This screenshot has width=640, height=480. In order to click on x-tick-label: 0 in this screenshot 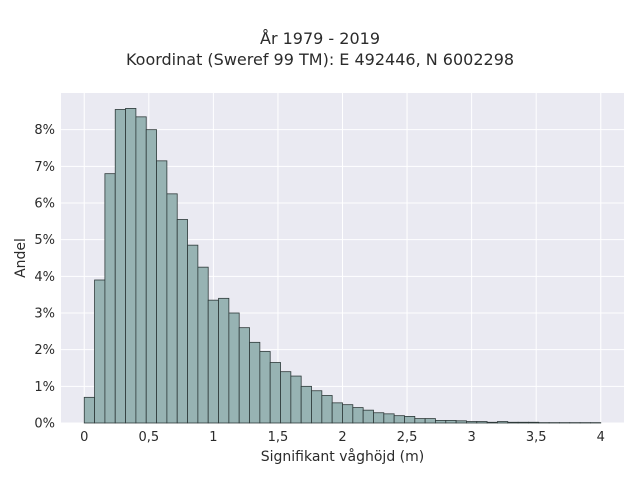, I will do `click(84, 437)`.